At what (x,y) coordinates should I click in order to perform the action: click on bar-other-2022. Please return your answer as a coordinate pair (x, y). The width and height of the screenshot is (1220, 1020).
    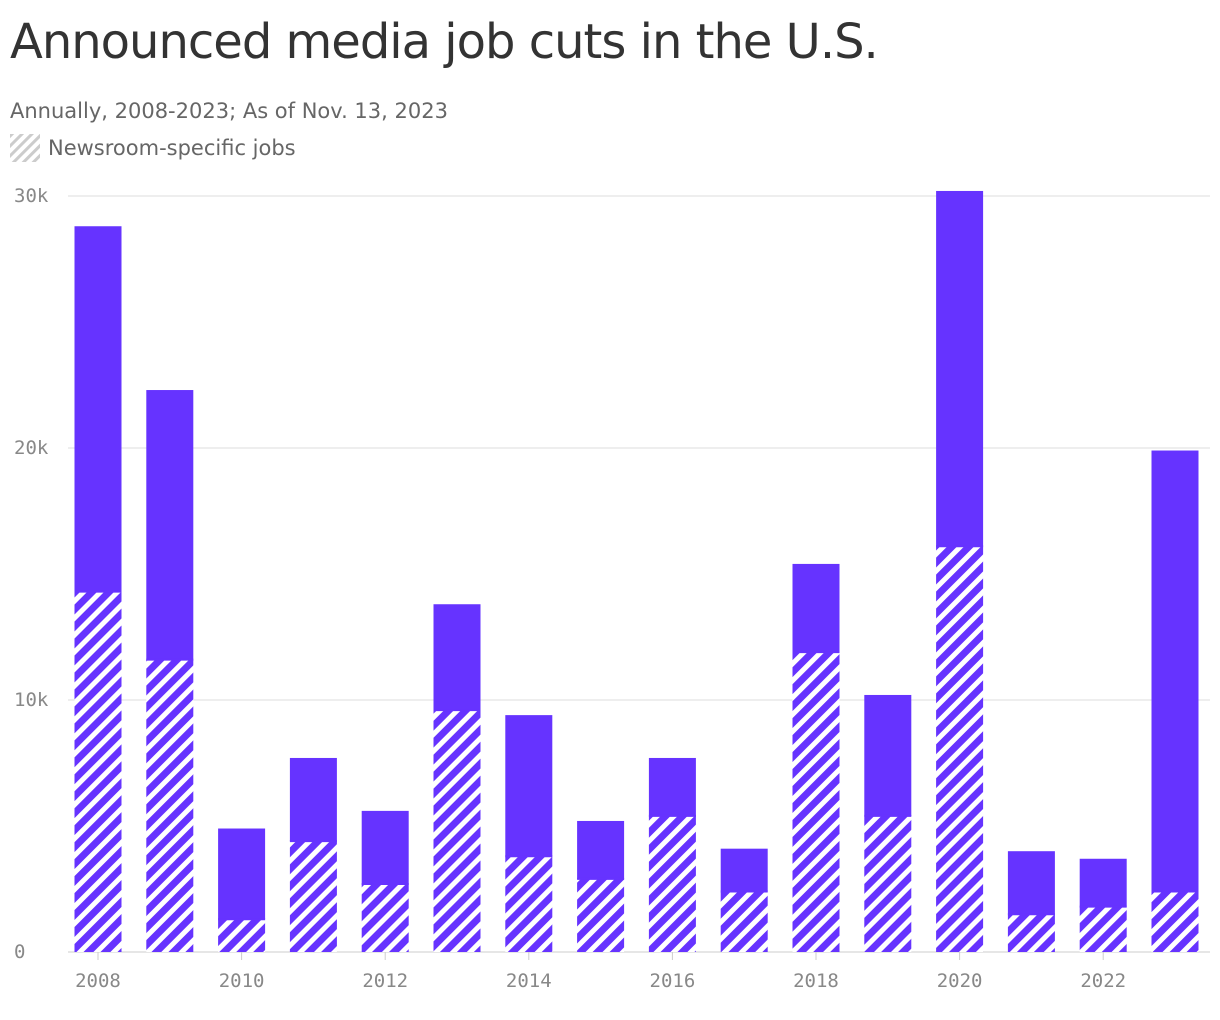
    Looking at the image, I should click on (1103, 882).